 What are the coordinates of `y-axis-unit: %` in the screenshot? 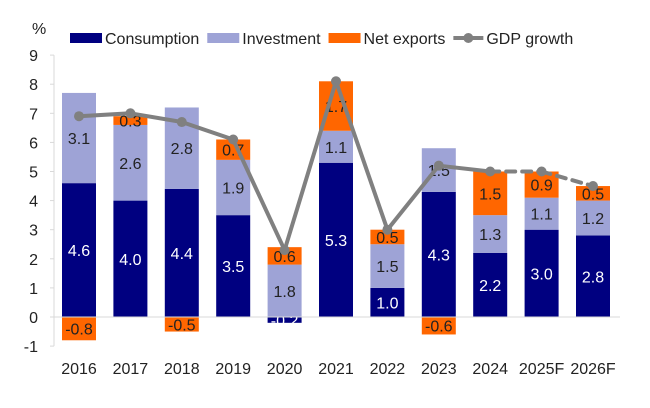 It's located at (39, 29).